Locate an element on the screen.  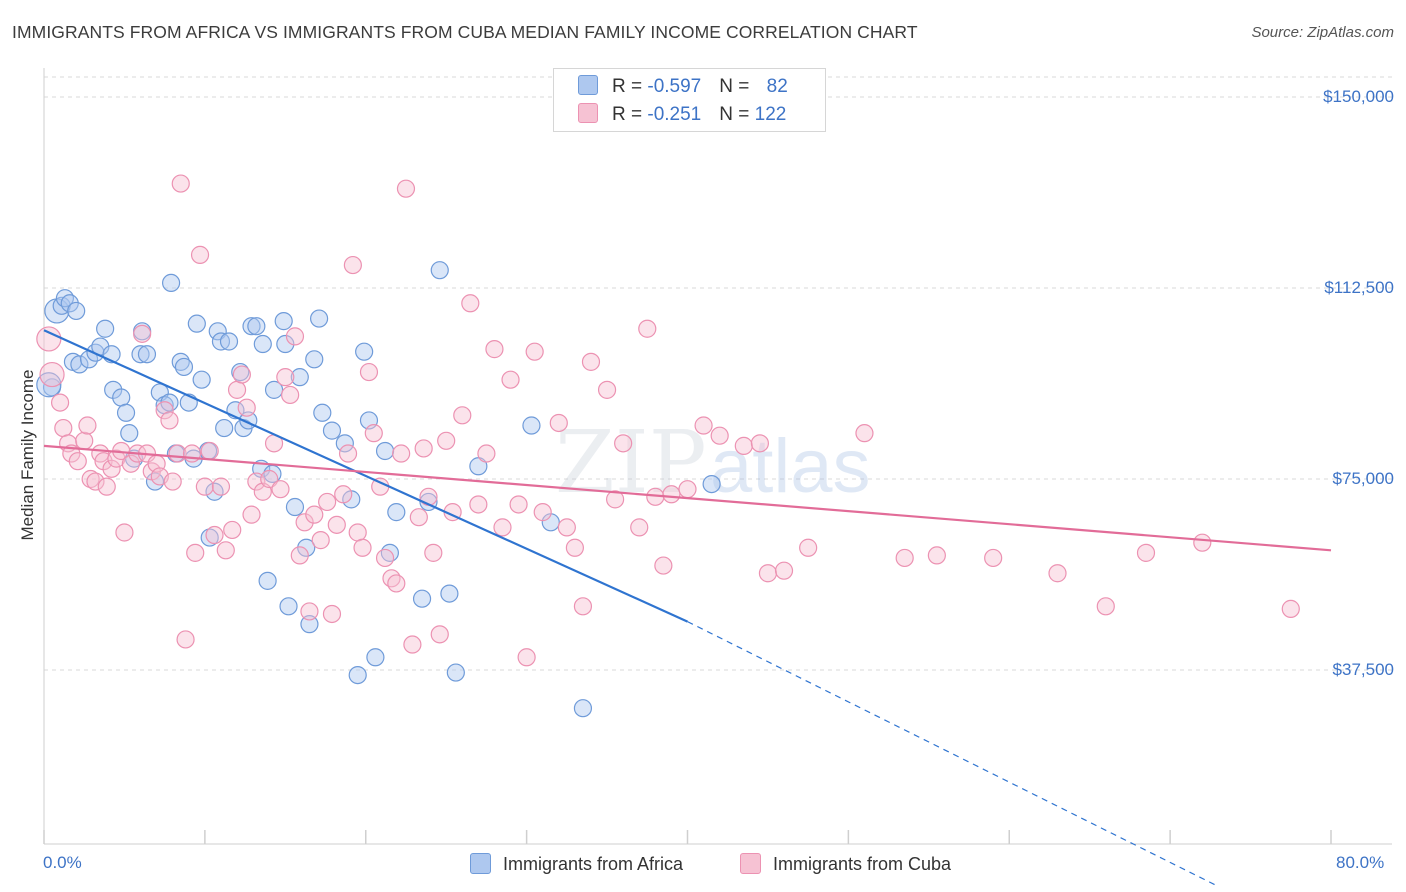
cuba-swatch is located at coordinates (588, 113).